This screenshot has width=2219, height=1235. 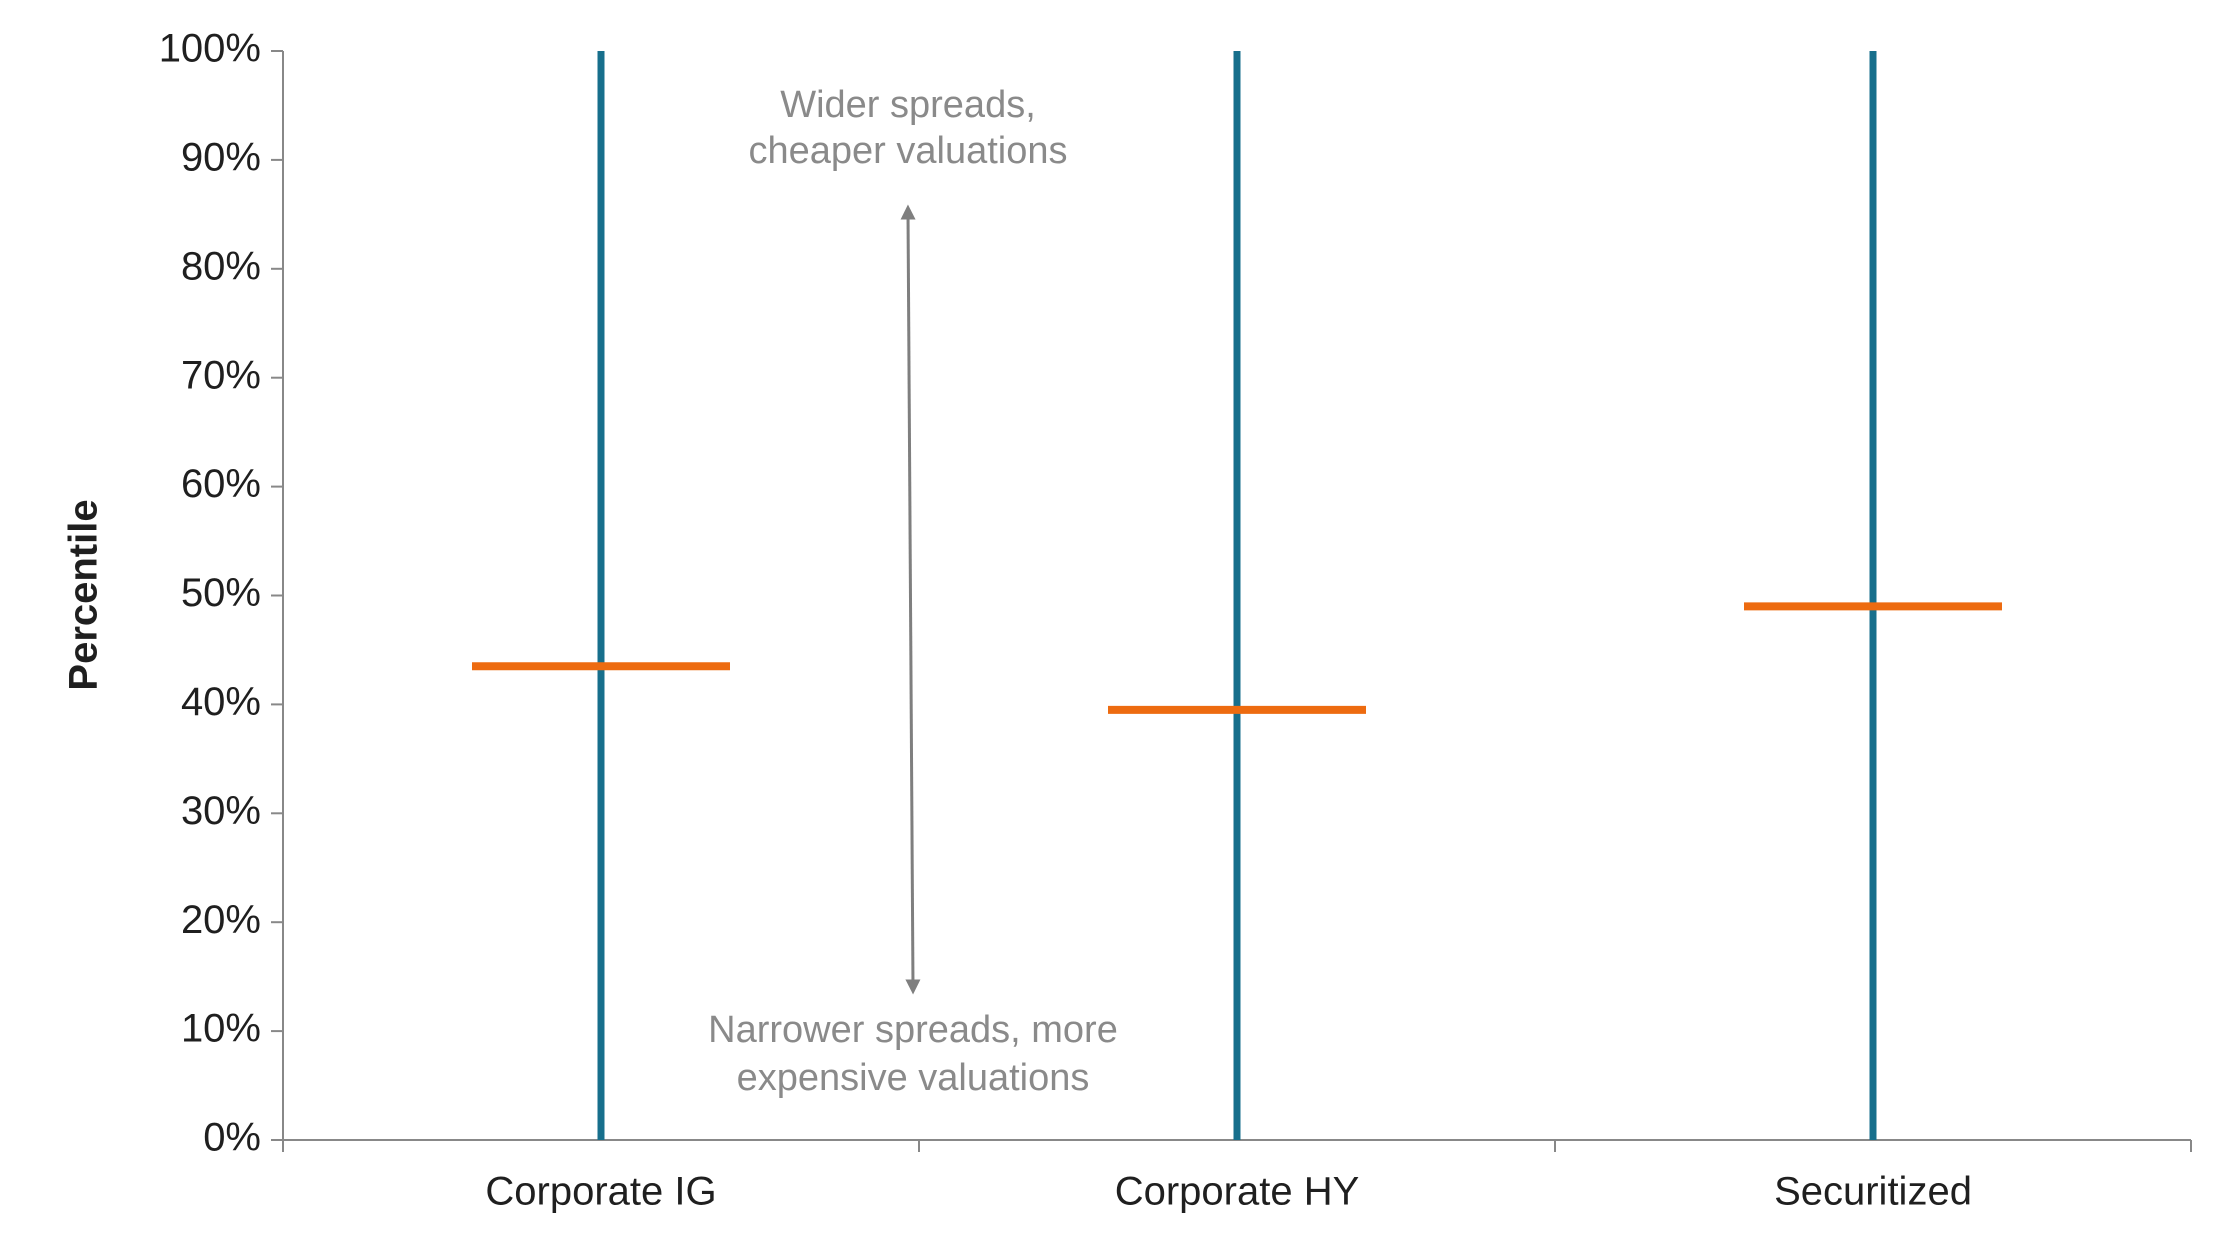 I want to click on annotation: cheaper valuations, so click(x=908, y=151).